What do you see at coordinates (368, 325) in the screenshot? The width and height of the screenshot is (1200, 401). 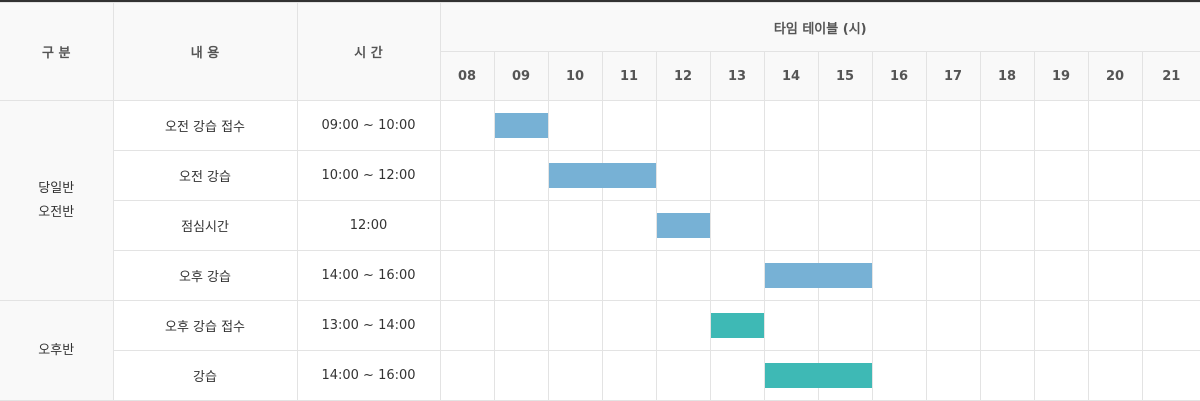 I see `row-time: 13:00 ~ 14:00` at bounding box center [368, 325].